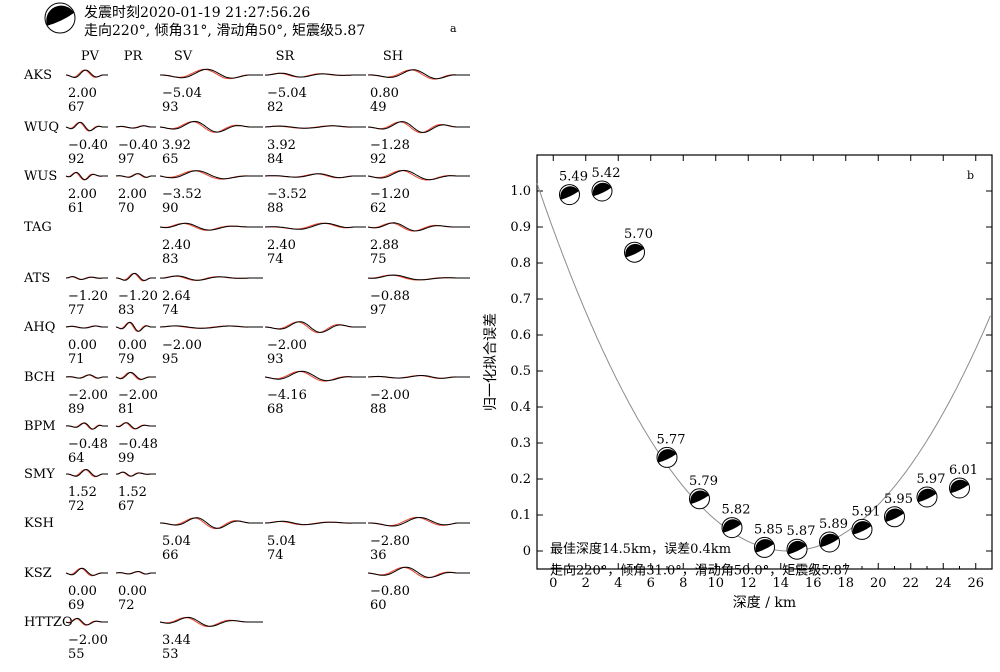 This screenshot has height=672, width=1000. Describe the element at coordinates (134, 56) in the screenshot. I see `column-header-pr: PR` at that location.